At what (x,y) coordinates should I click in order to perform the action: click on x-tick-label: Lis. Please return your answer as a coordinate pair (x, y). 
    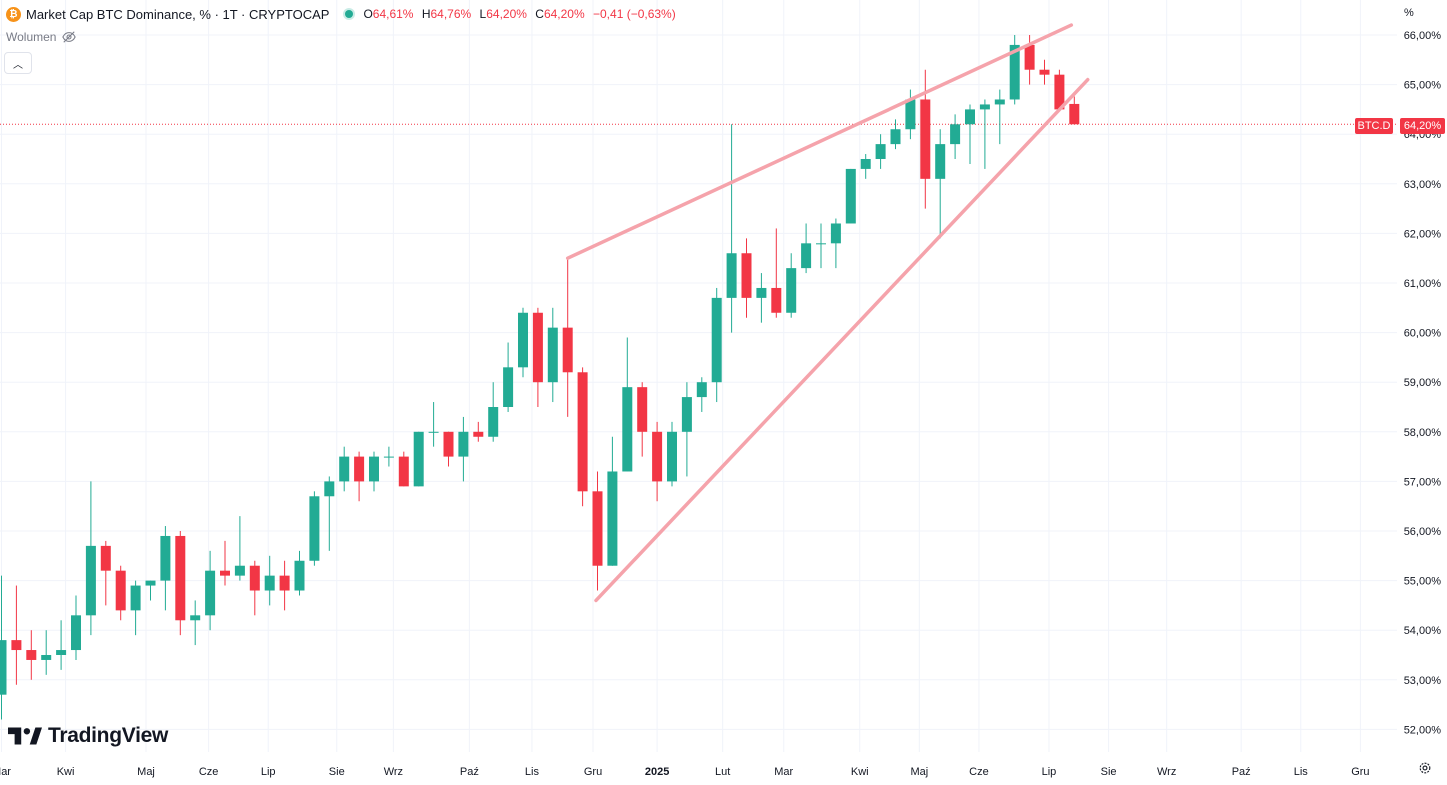
    Looking at the image, I should click on (532, 772).